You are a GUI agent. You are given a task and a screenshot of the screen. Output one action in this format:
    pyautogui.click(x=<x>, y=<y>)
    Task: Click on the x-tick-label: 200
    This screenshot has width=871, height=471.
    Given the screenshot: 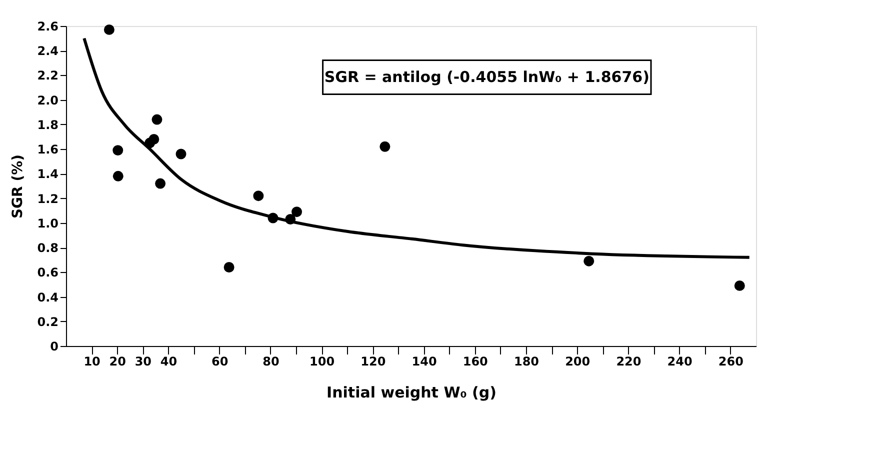 What is the action you would take?
    pyautogui.click(x=577, y=361)
    